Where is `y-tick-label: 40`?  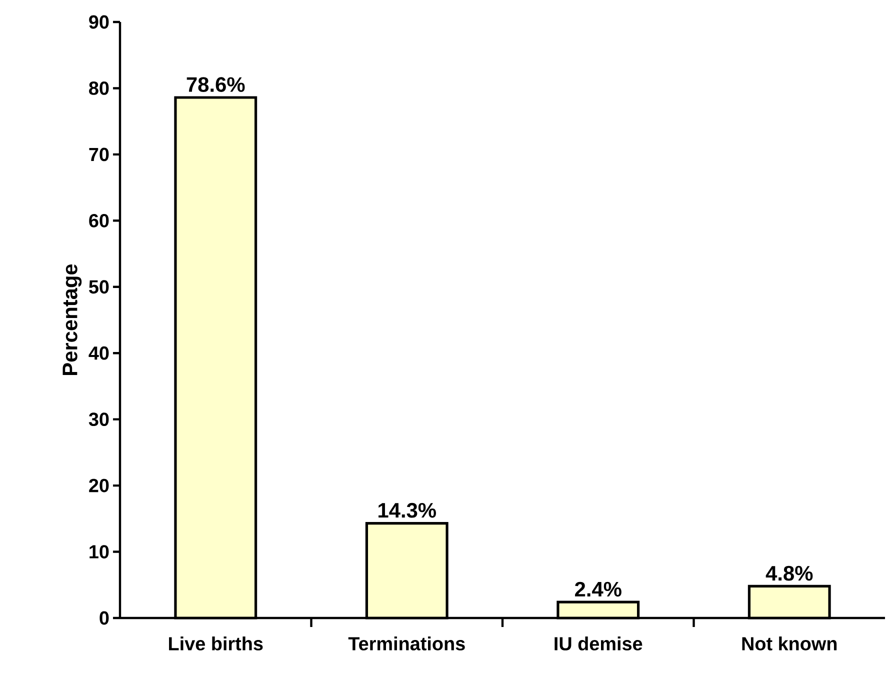
y-tick-label: 40 is located at coordinates (98, 353).